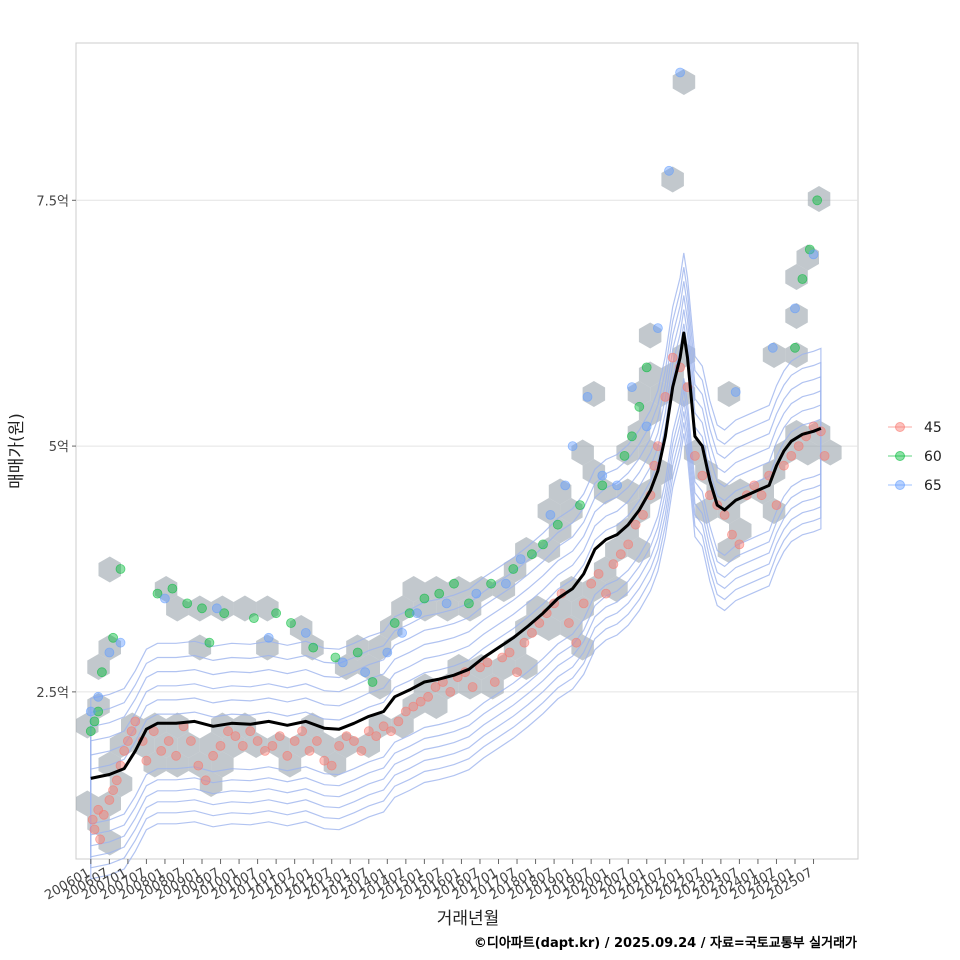  I want to click on legend-label-45: 45, so click(933, 428).